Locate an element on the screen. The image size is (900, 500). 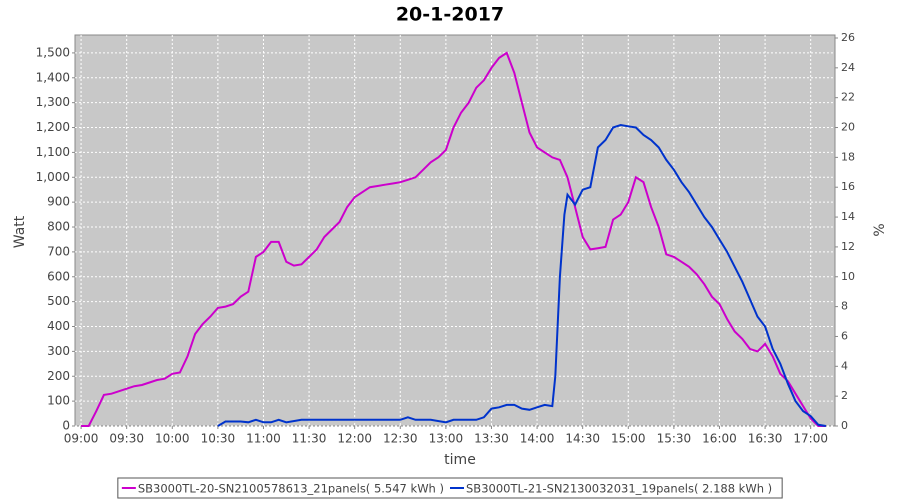
y2-tick-label: 22 is located at coordinates (848, 97).